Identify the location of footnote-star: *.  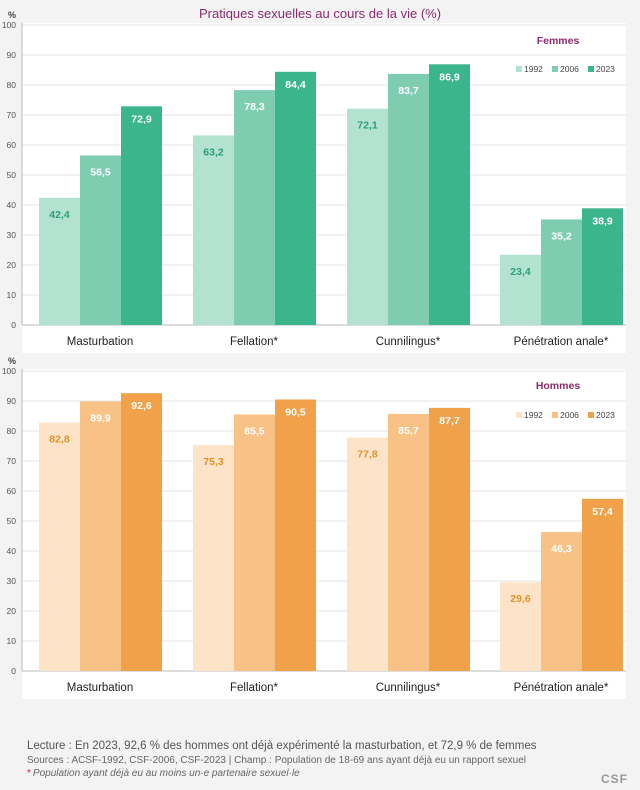
(29, 773).